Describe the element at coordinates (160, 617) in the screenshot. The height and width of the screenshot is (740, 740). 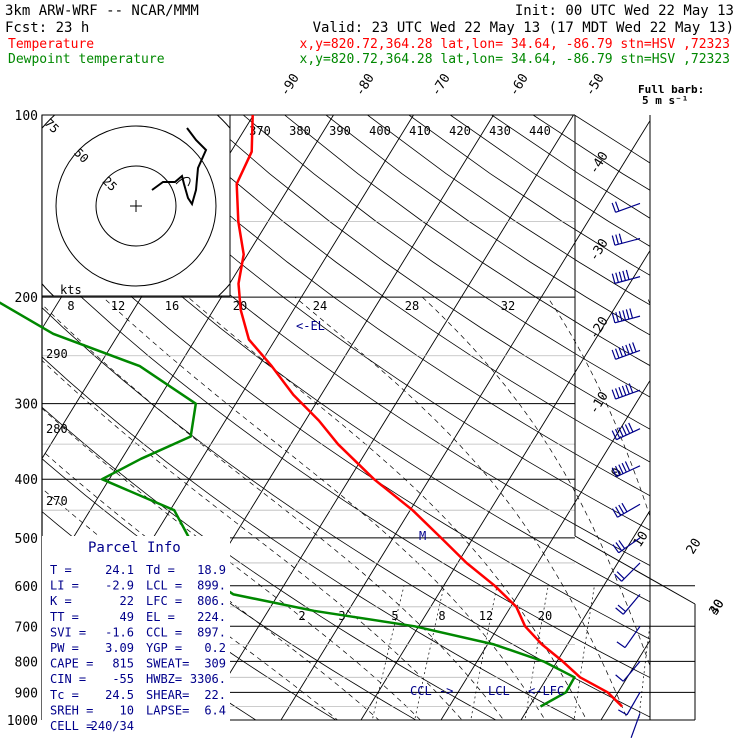
I see `parcel-row-label: EL =` at that location.